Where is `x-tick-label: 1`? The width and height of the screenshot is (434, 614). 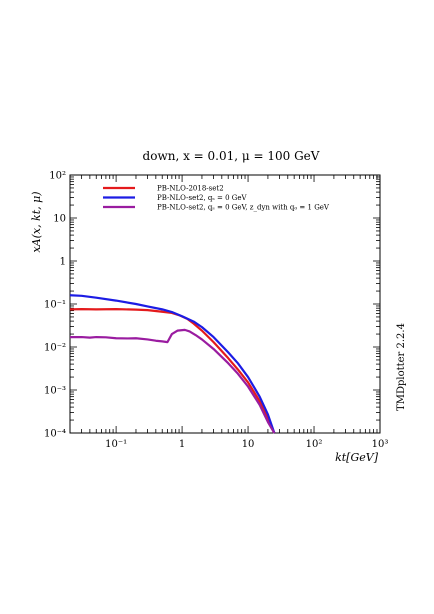
x-tick-label: 1 is located at coordinates (182, 444).